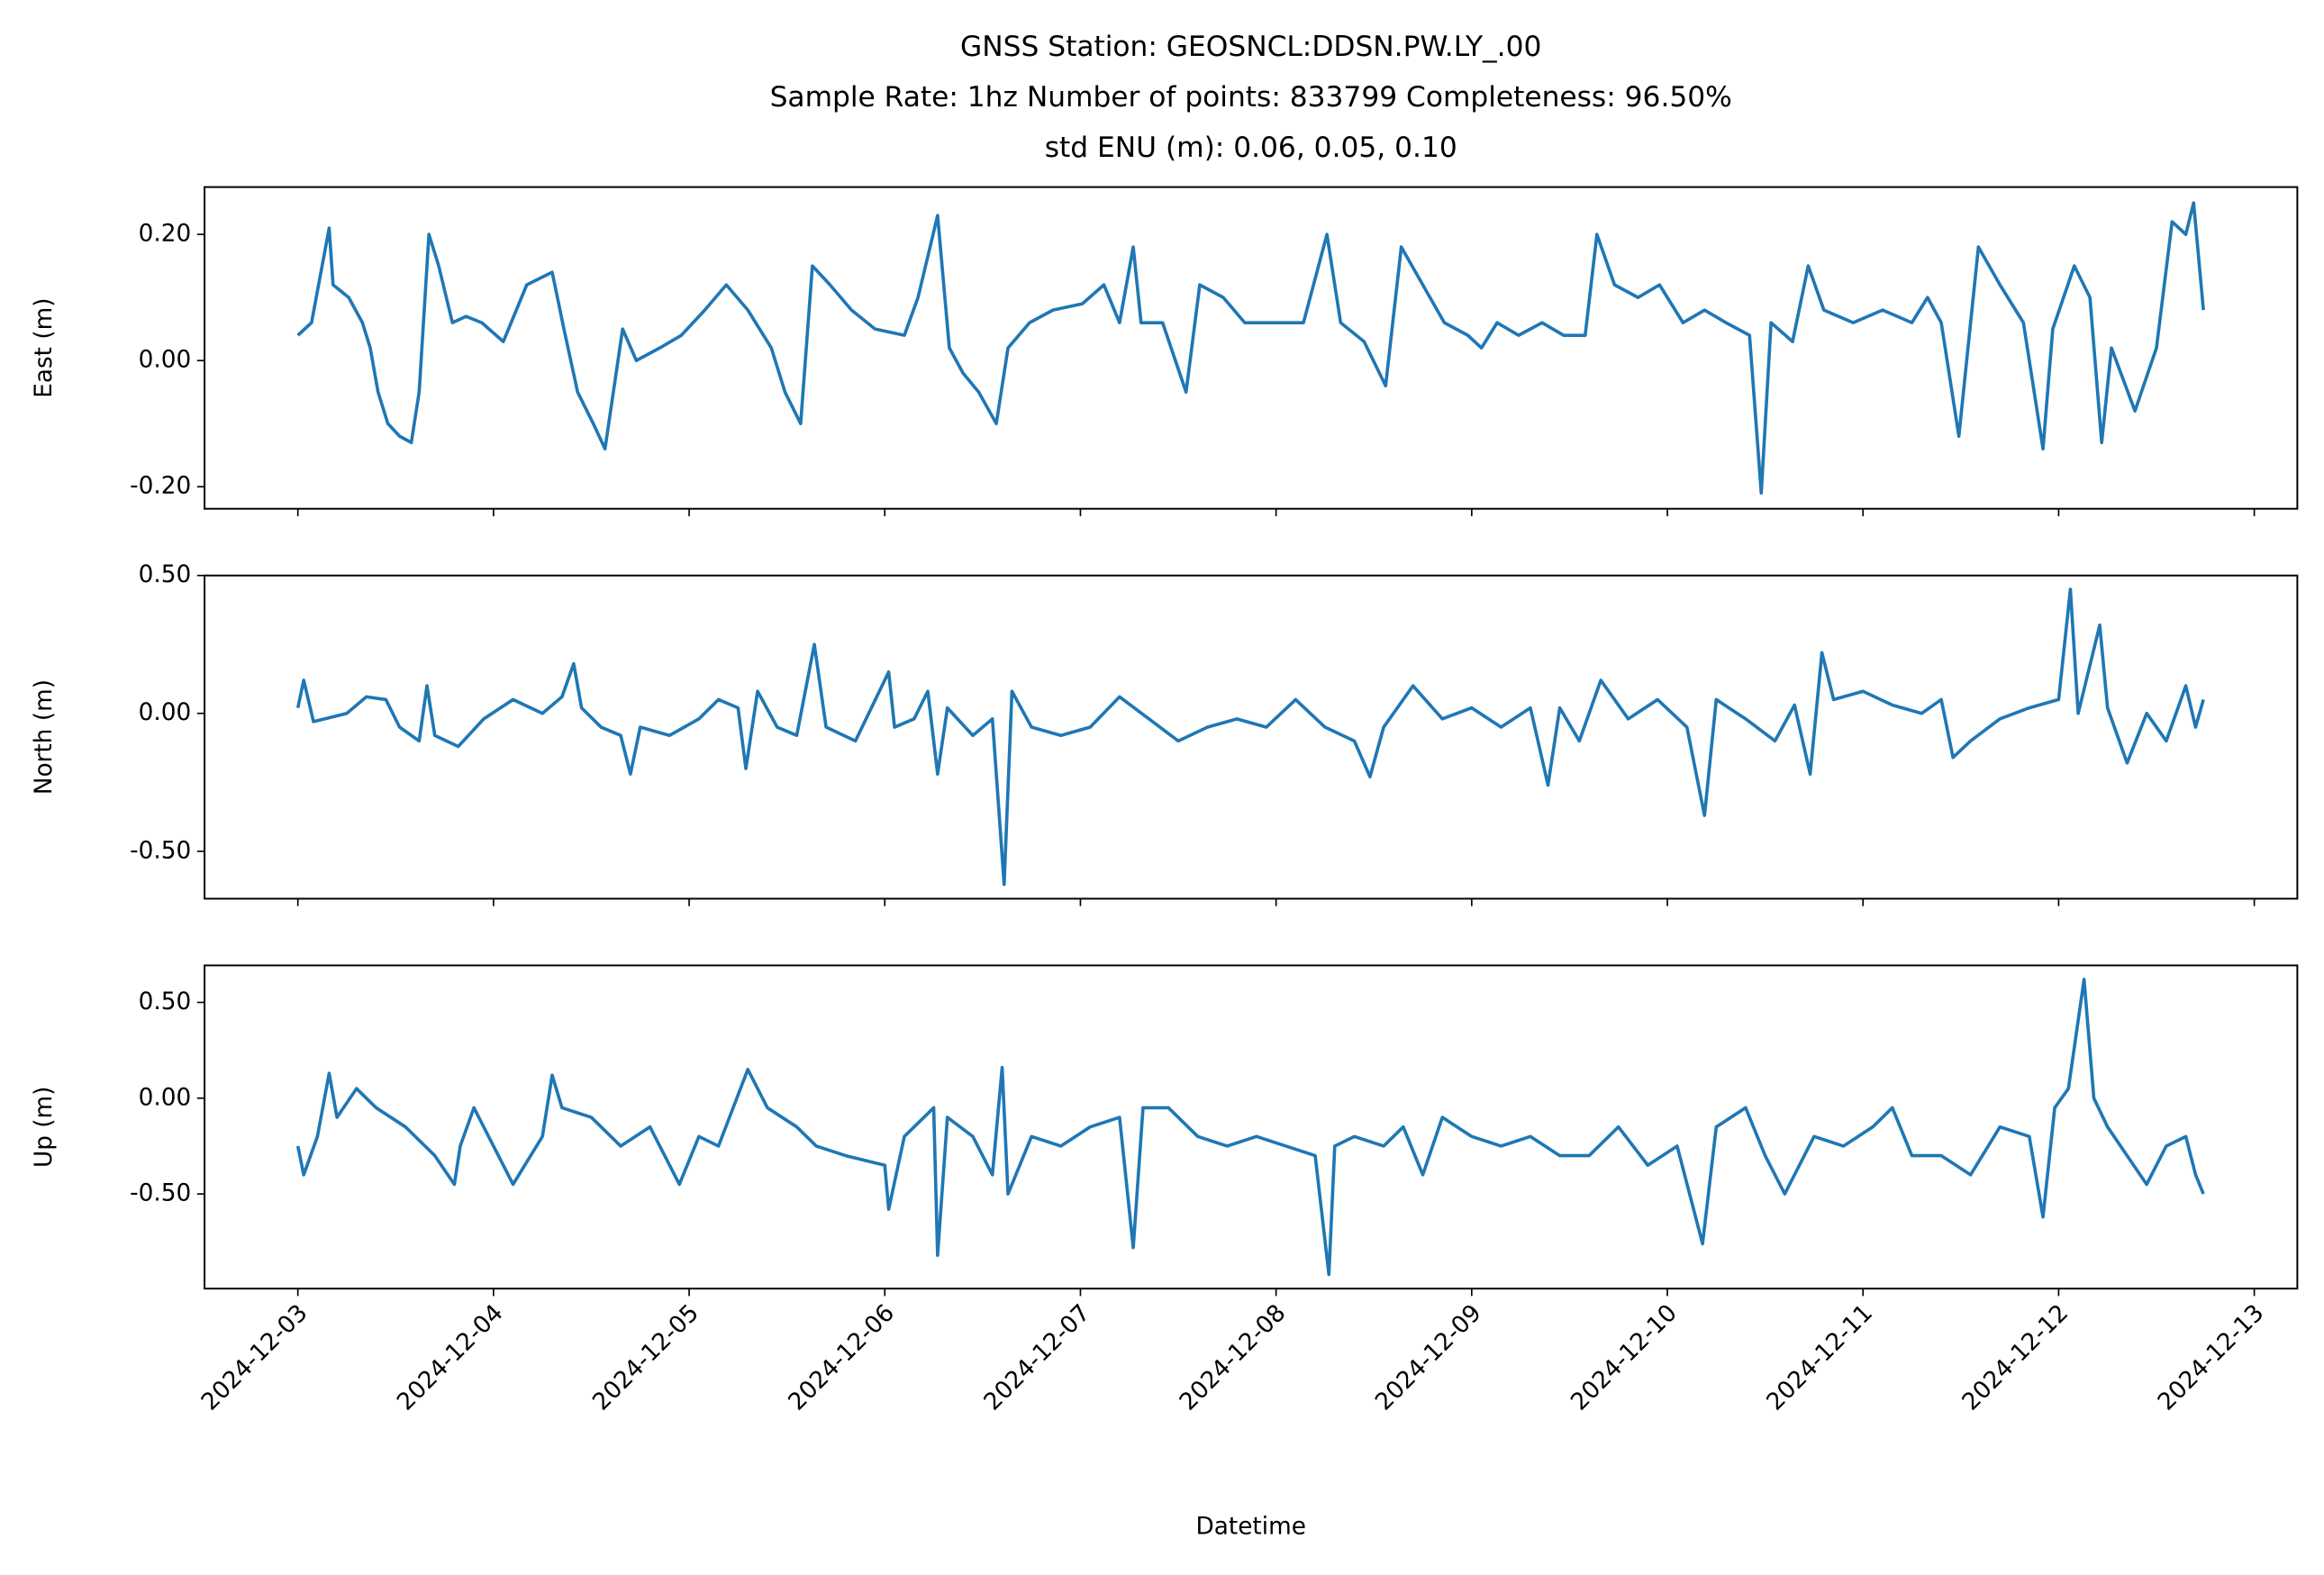  What do you see at coordinates (450, 1357) in the screenshot?
I see `x-tick-label: 2024-12-04` at bounding box center [450, 1357].